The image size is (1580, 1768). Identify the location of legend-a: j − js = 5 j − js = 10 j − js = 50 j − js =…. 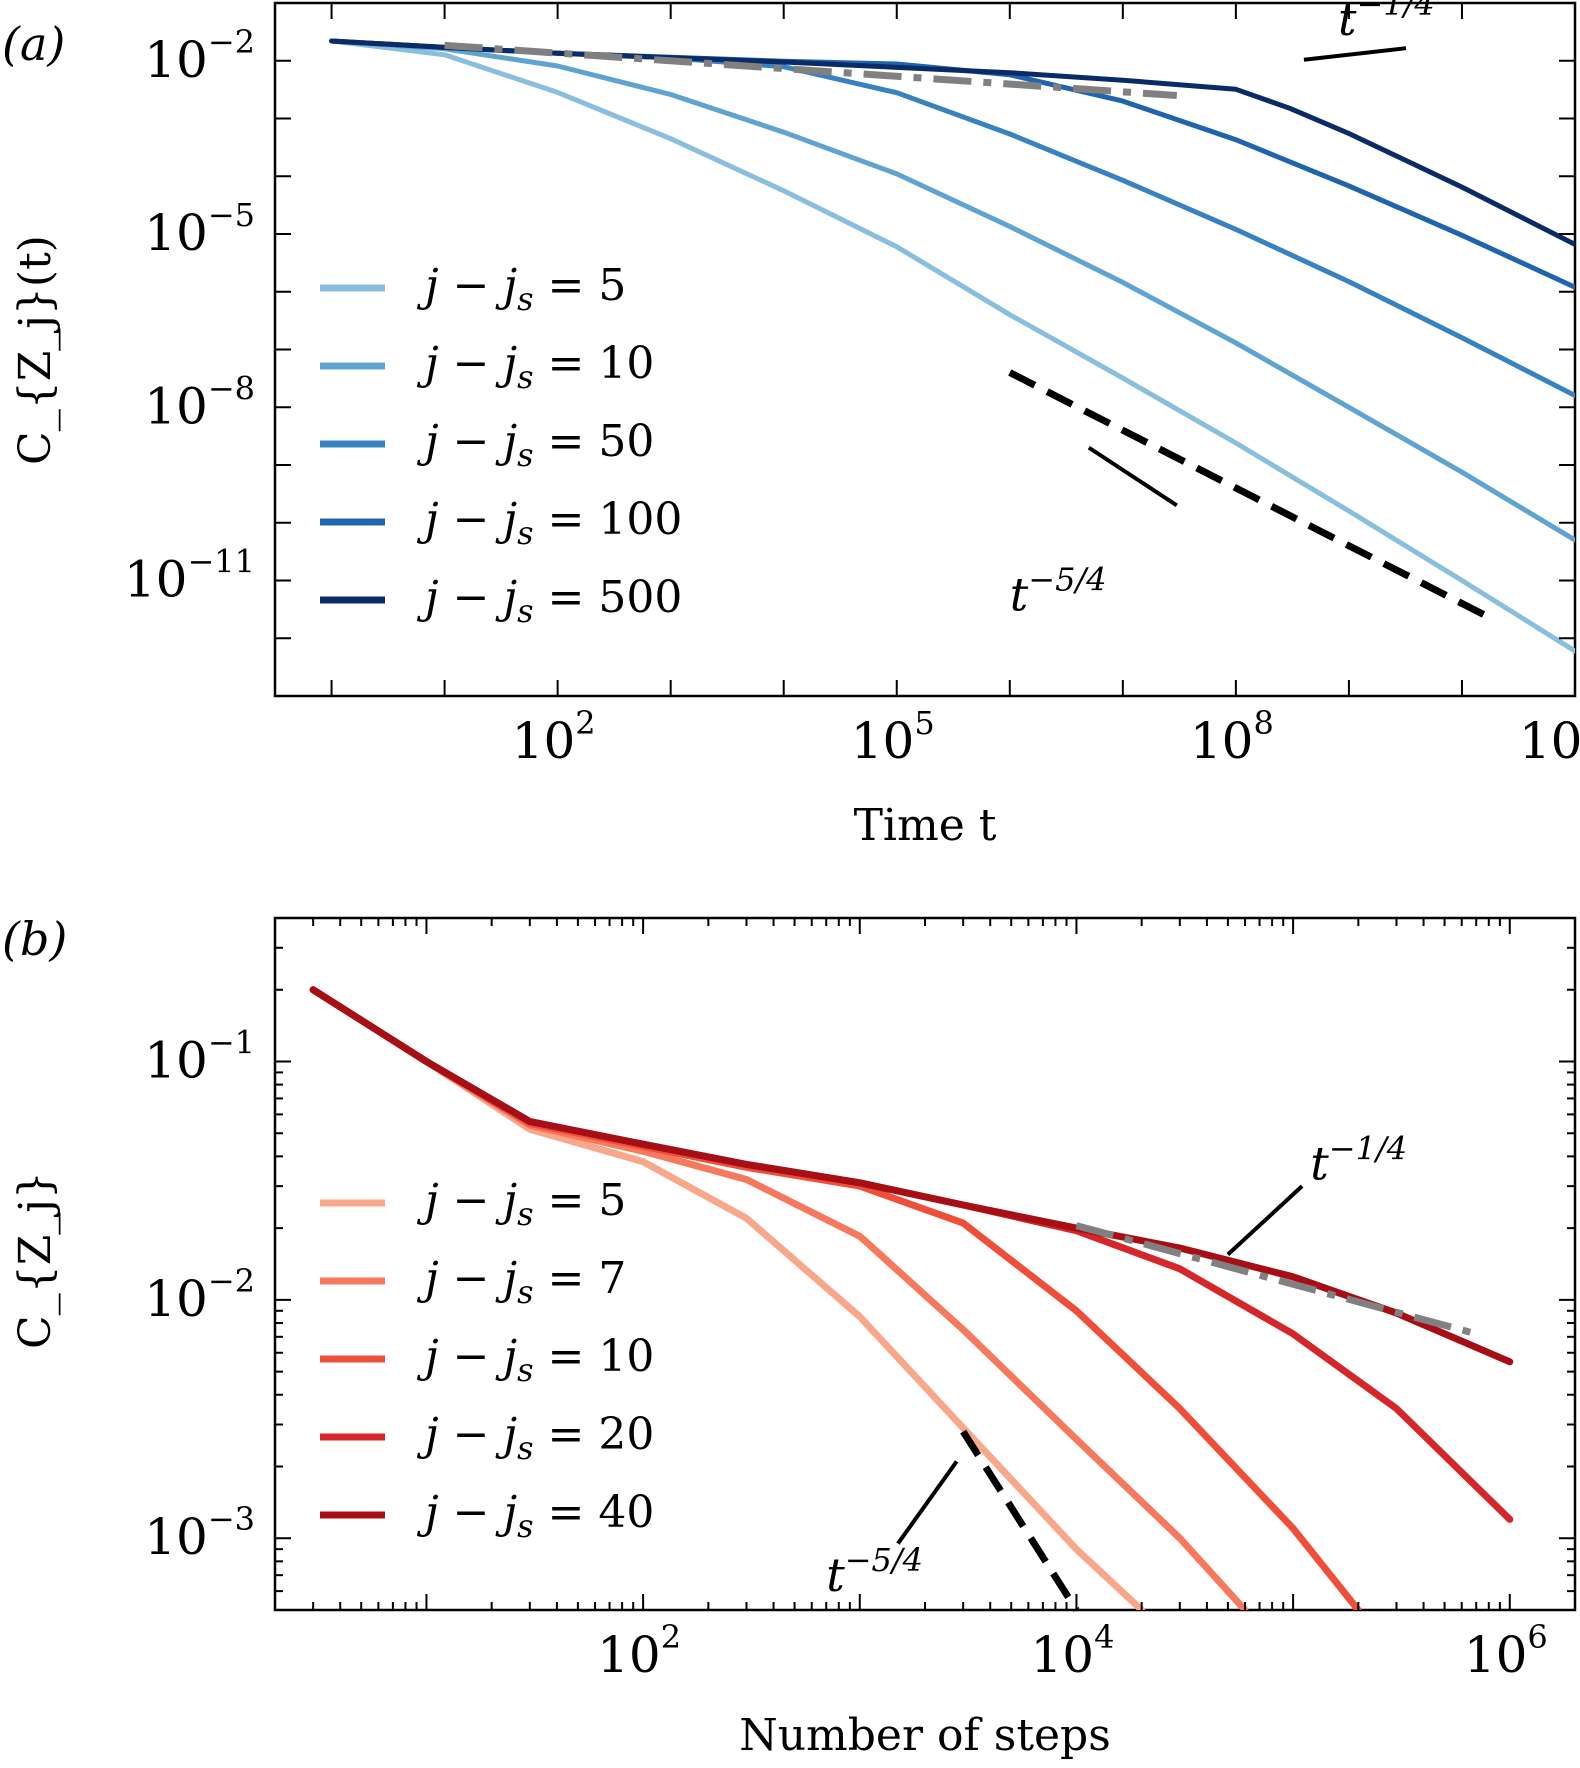
(501, 445).